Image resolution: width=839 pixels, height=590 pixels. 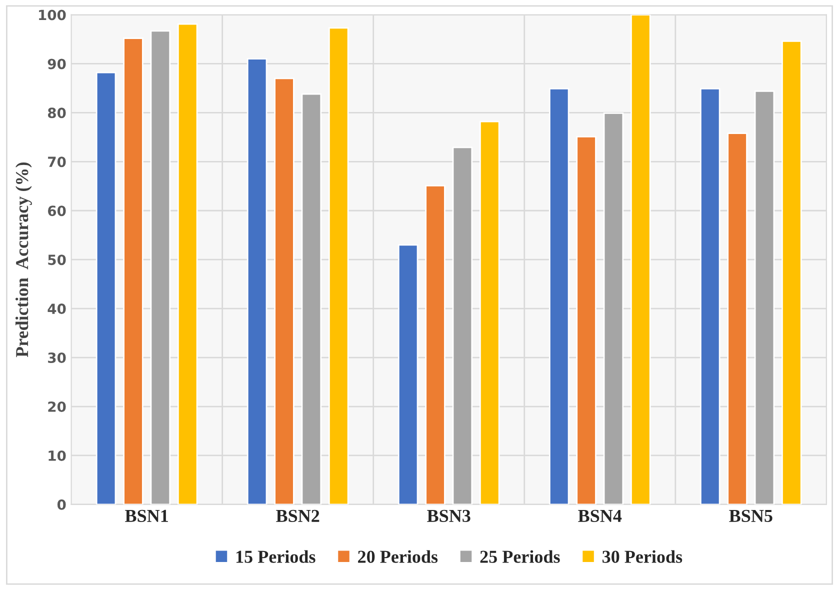 What do you see at coordinates (146, 516) in the screenshot?
I see `x-tick-label: BSN1` at bounding box center [146, 516].